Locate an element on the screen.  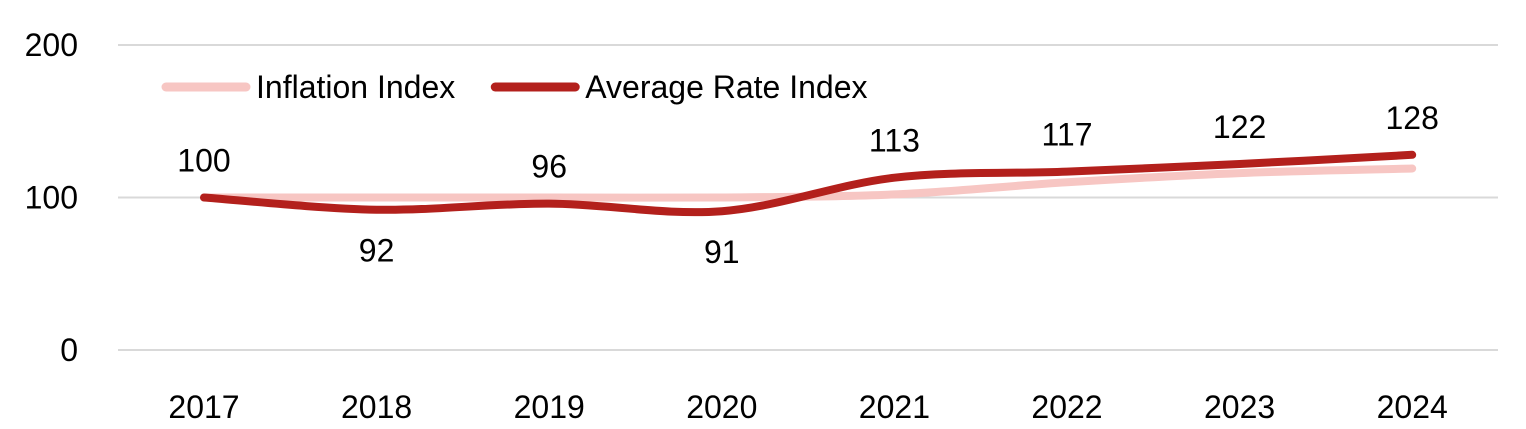
x-axis-ticks: 2017 2018 2019 2020 2021 2022 2023 2024 is located at coordinates (807, 407).